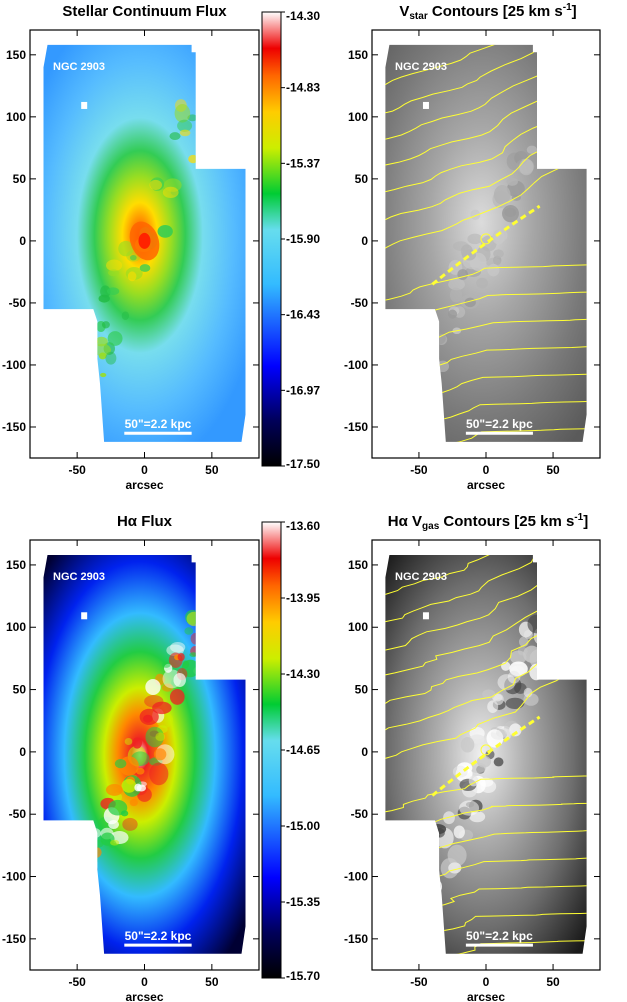  I want to click on title-part: Hα Flux, so click(145, 521).